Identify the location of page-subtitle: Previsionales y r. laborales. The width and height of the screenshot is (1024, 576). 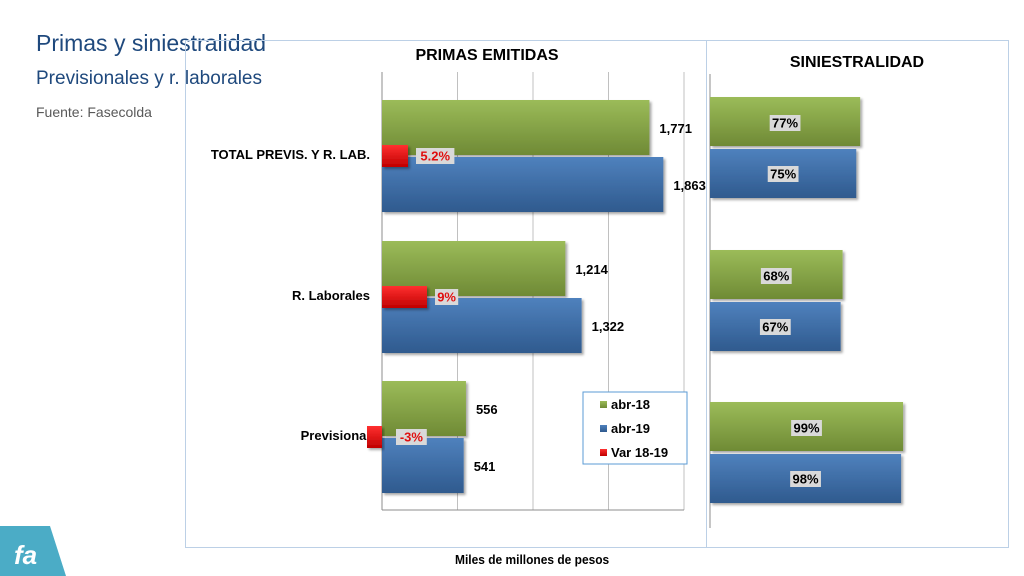
(149, 78).